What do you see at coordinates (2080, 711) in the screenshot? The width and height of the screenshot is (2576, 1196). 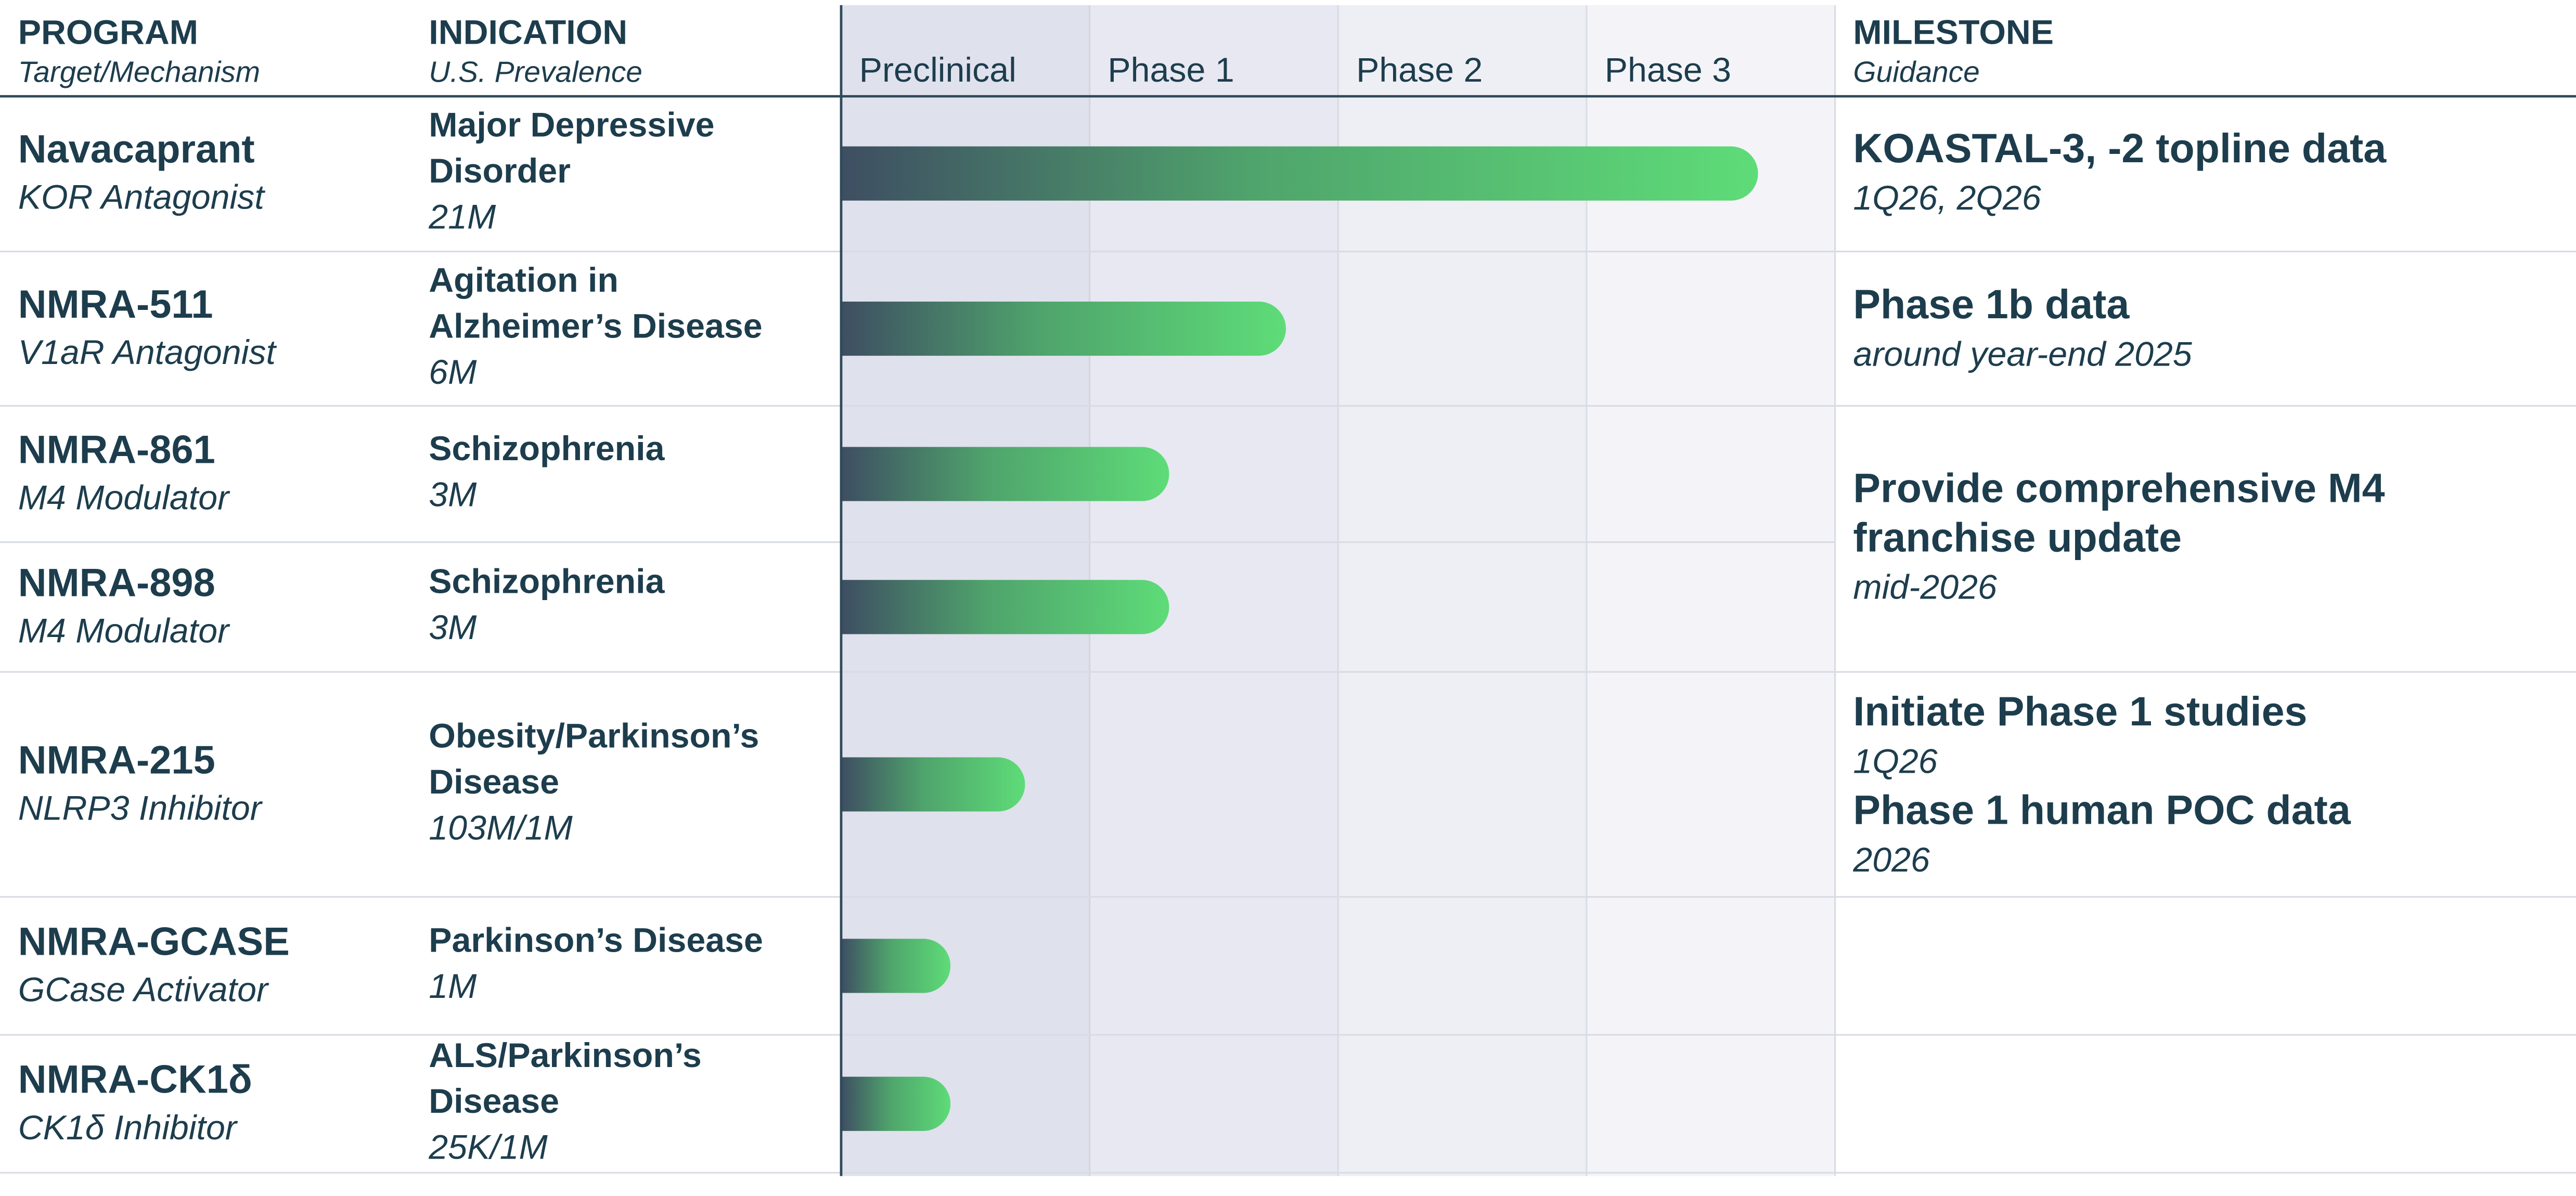 I see `milestone-title: Initiate Phase 1 studies` at bounding box center [2080, 711].